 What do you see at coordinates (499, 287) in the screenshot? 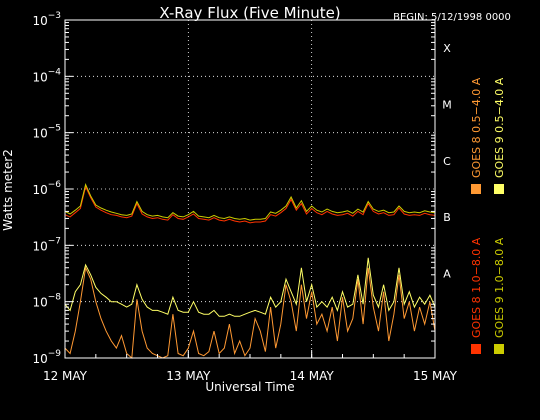
I see `legend-entry: GOES 9 1.0−8.0 A` at bounding box center [499, 287].